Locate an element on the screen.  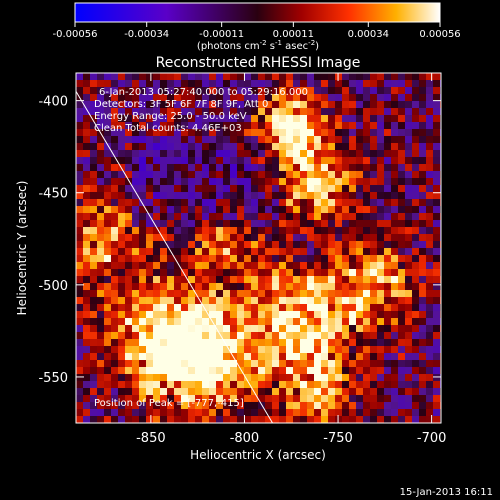
colorbar-tick-label: -0.00056 is located at coordinates (75, 34).